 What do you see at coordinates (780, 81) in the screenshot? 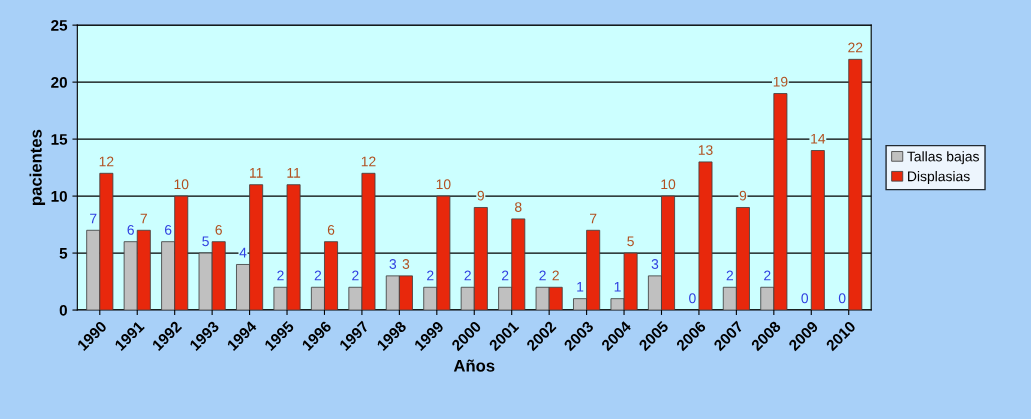
I see `data-label: 19` at bounding box center [780, 81].